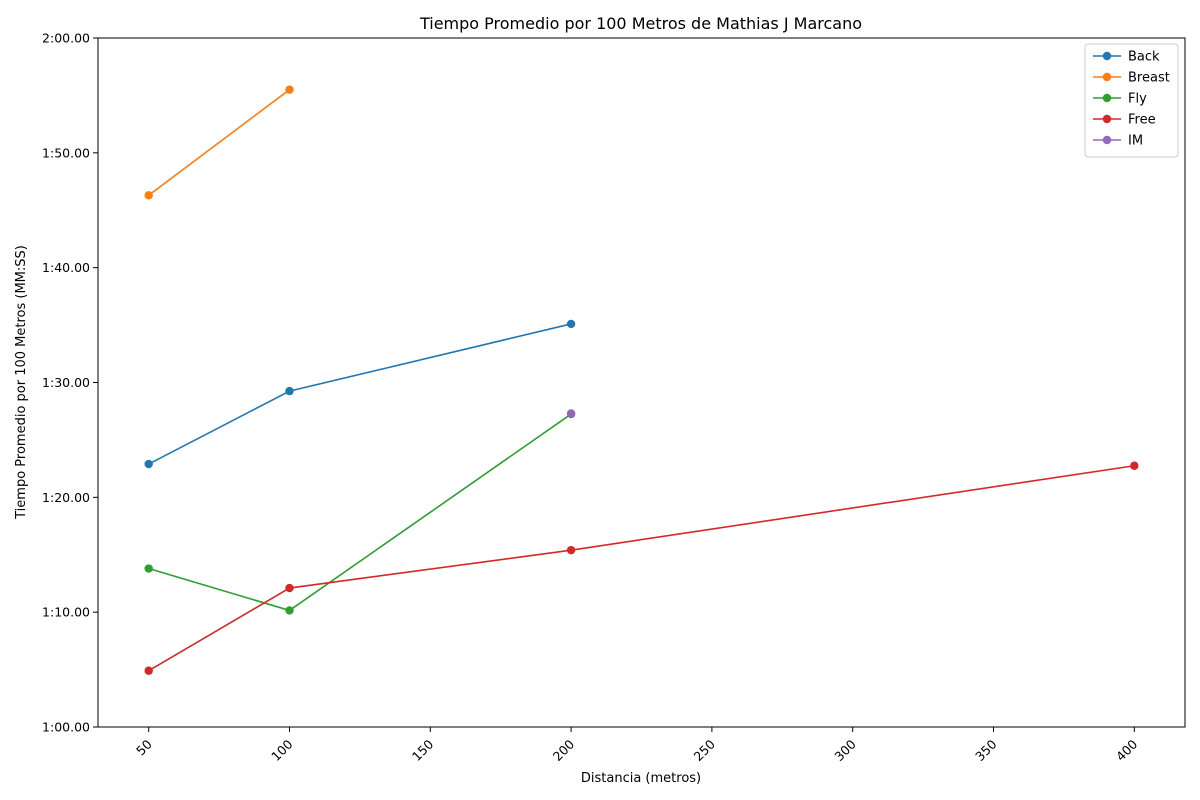  What do you see at coordinates (1135, 141) in the screenshot?
I see `legend-label: IM` at bounding box center [1135, 141].